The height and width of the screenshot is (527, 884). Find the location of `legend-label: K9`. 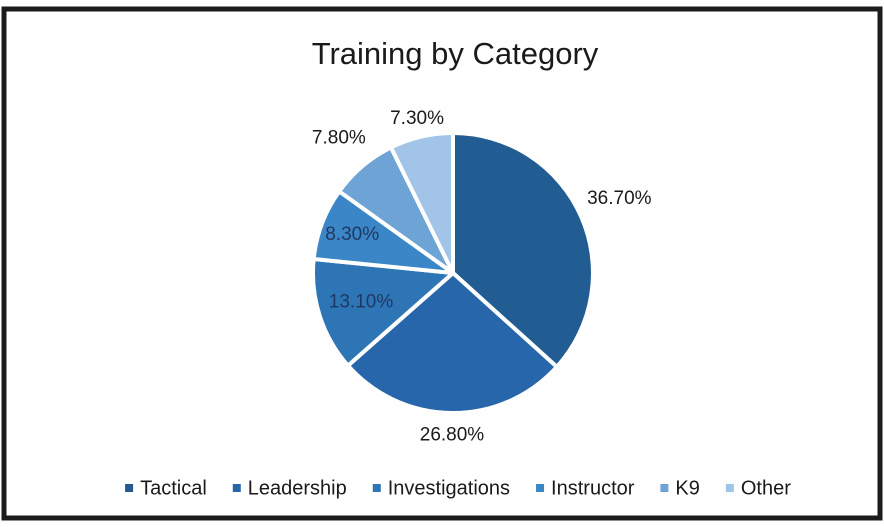

legend-label: K9 is located at coordinates (687, 488).